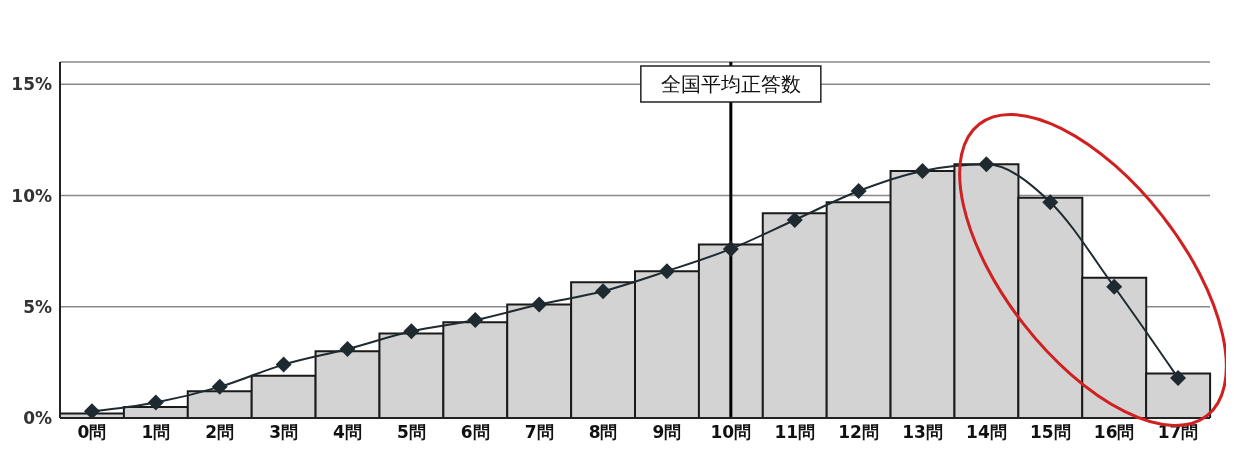 The image size is (1234, 456). Describe the element at coordinates (603, 432) in the screenshot. I see `x-tick-label: 8問` at that location.